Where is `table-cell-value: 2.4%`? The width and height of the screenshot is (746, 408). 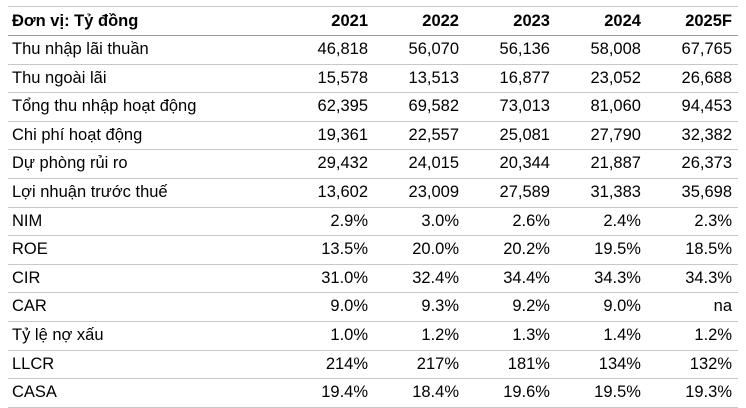 table-cell-value: 2.4% is located at coordinates (601, 222).